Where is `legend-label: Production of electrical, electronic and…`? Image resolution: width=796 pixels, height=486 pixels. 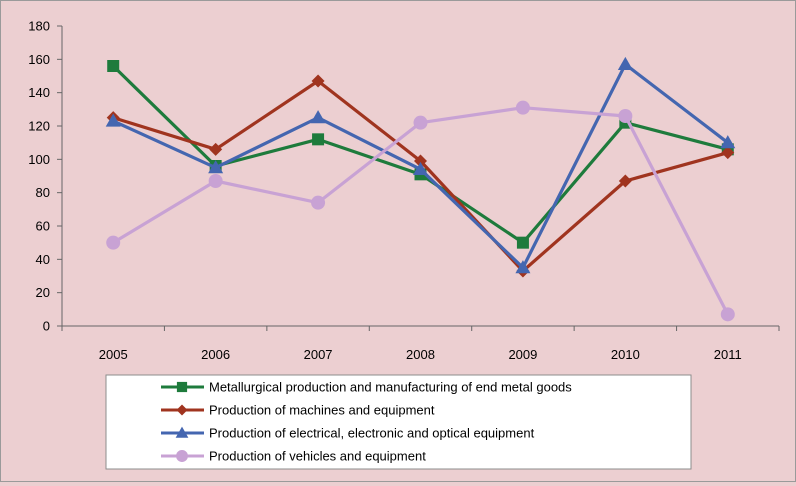
legend-label: Production of electrical, electronic and… is located at coordinates (372, 433).